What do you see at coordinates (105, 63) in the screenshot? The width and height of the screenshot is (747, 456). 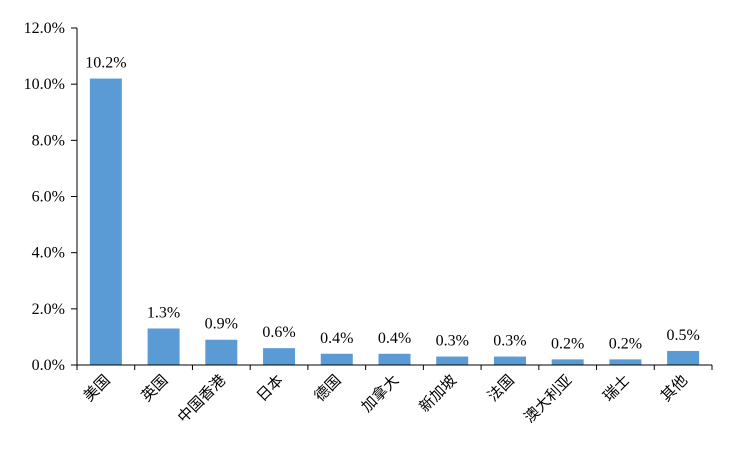 I see `data-label: 10.2%` at bounding box center [105, 63].